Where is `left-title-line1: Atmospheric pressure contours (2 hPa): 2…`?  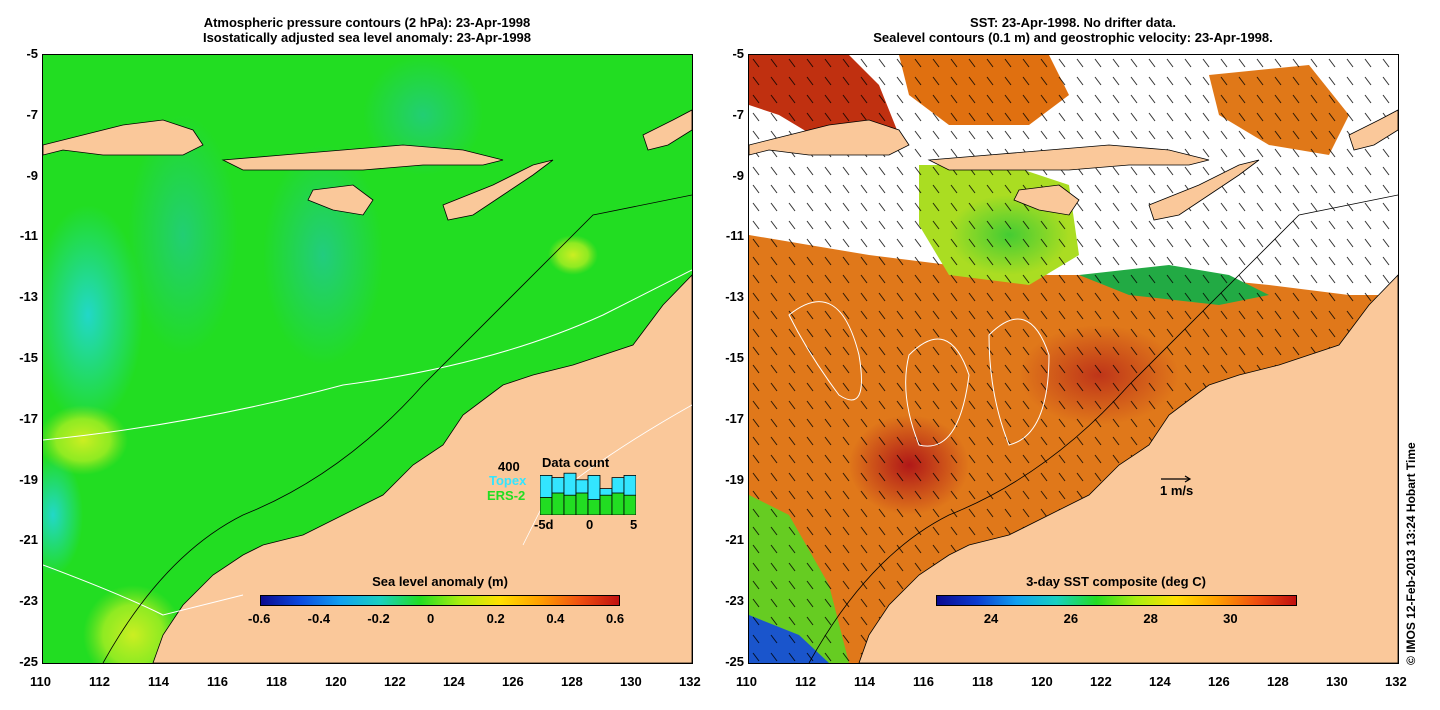
left-title-line1: Atmospheric pressure contours (2 hPa): 2… is located at coordinates (367, 22).